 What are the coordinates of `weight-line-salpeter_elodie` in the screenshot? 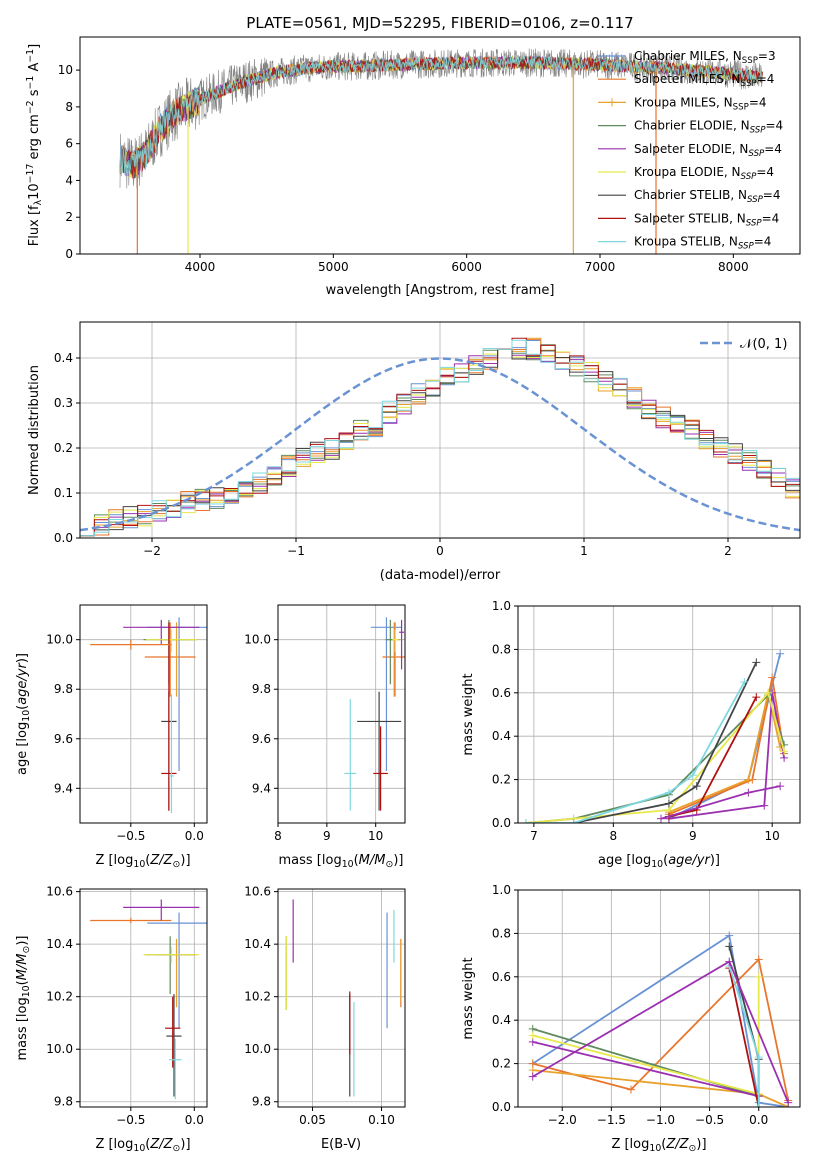 It's located at (726, 756).